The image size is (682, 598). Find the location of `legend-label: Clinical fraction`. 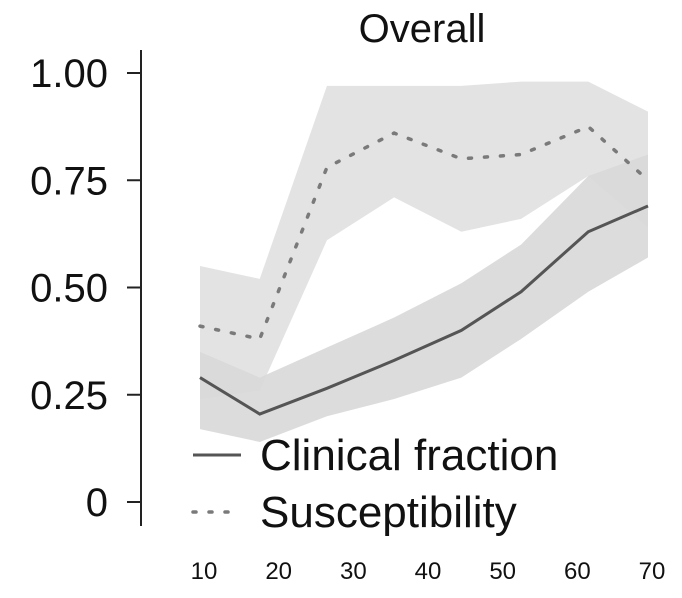

legend-label: Clinical fraction is located at coordinates (409, 455).